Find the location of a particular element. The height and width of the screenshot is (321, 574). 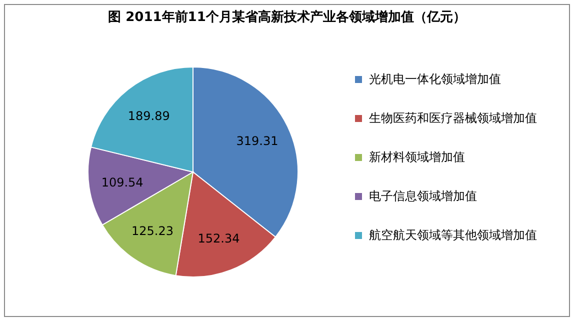

legend-label: 新材料领域增加值 is located at coordinates (417, 157).